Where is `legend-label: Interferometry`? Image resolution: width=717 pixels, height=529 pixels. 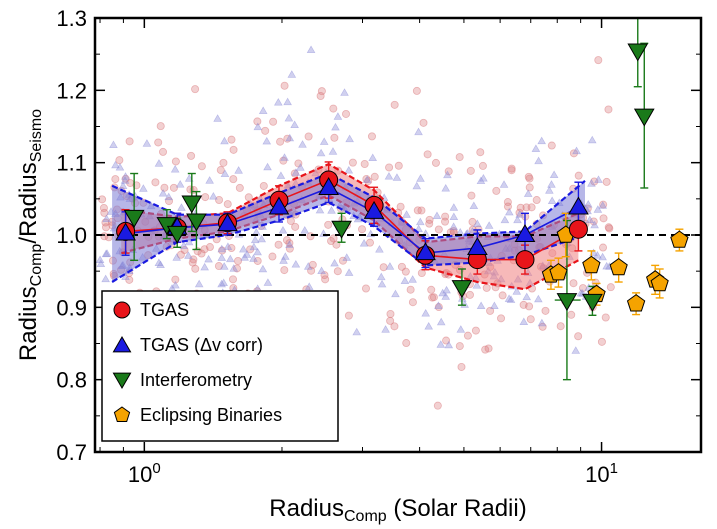 legend-label: Interferometry is located at coordinates (196, 380).